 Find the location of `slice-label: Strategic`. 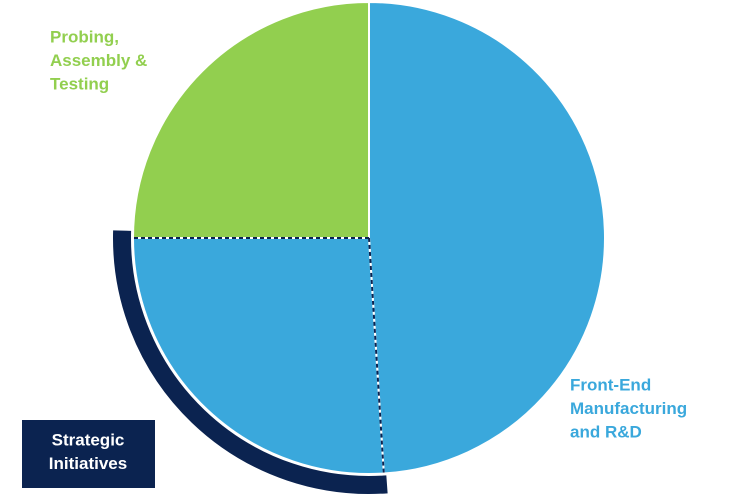

slice-label: Strategic is located at coordinates (88, 439).